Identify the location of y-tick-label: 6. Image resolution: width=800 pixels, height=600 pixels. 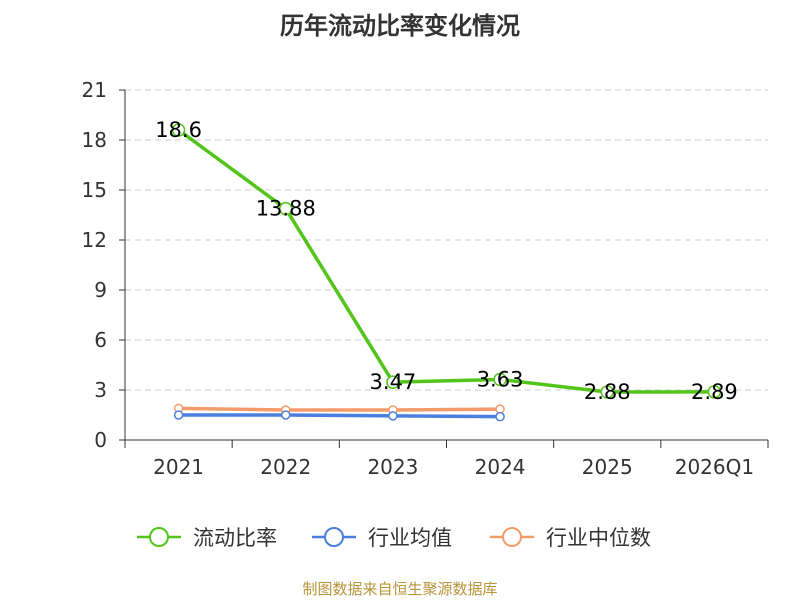
(100, 340).